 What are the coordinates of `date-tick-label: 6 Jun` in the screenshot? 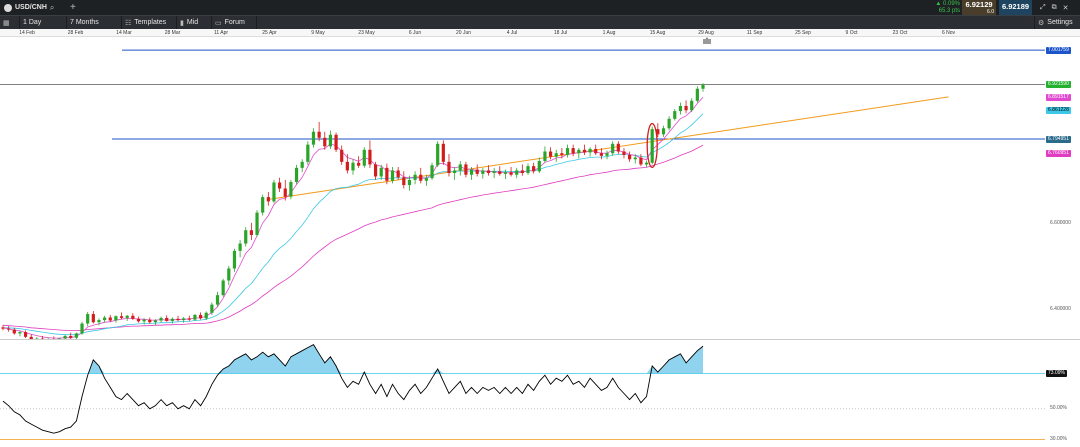 It's located at (415, 33).